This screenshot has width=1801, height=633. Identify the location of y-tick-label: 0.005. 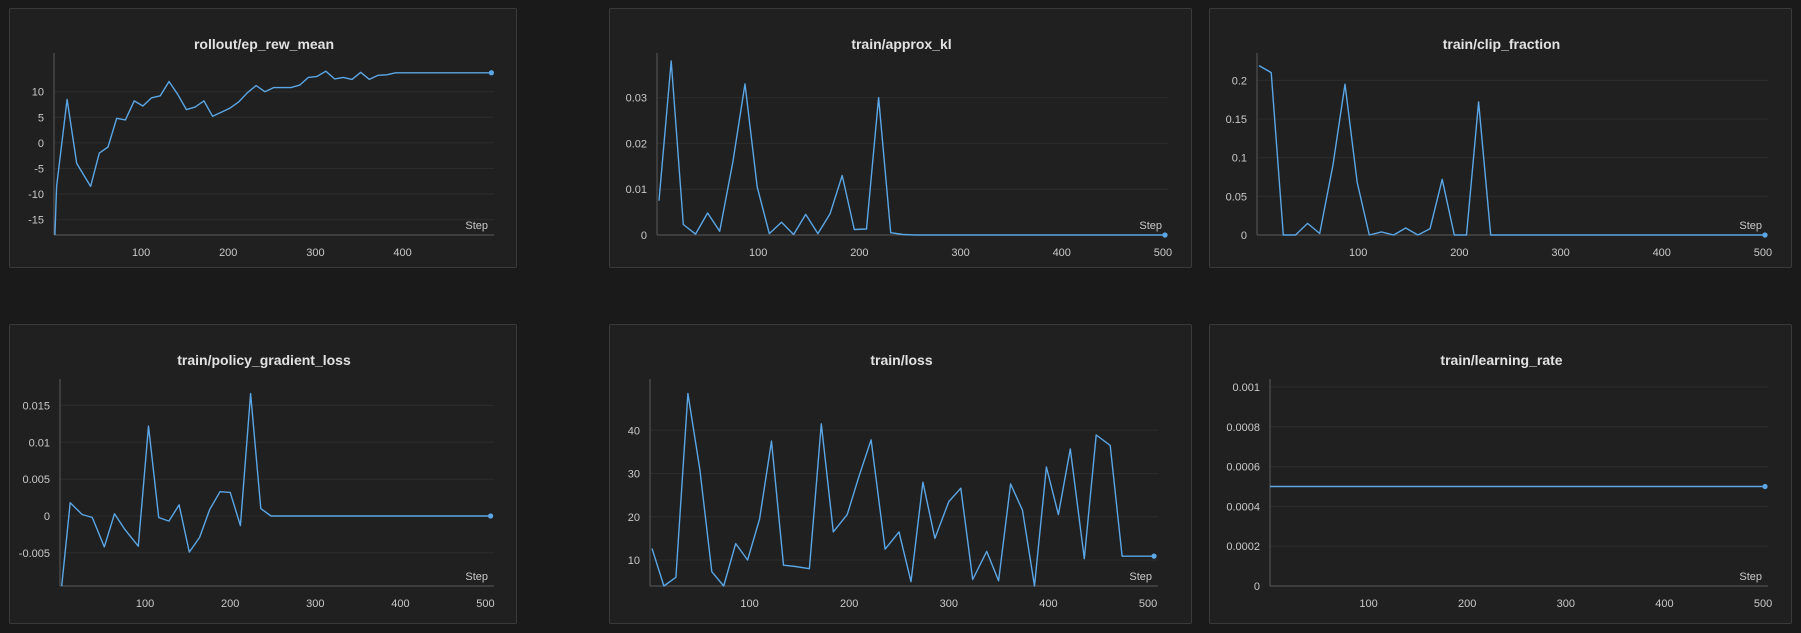
(36, 480).